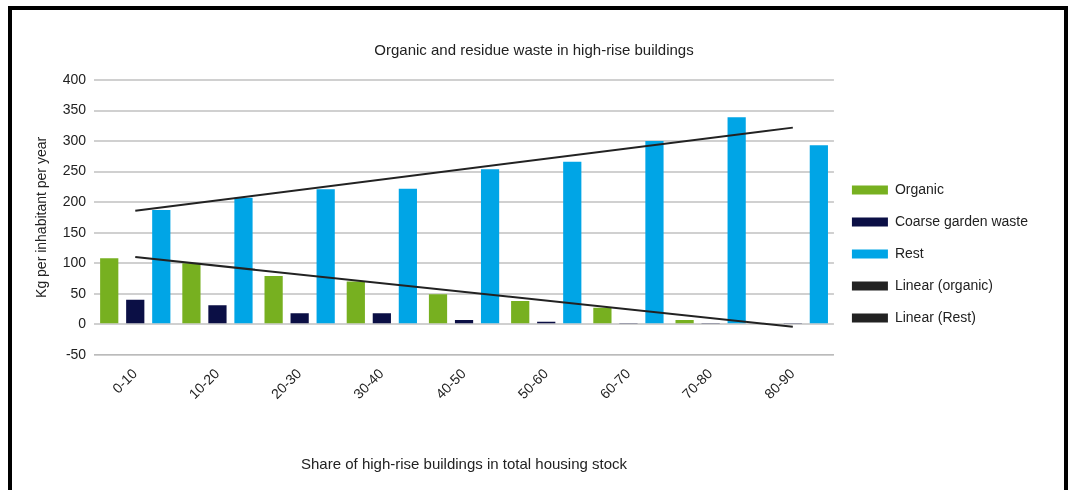 The height and width of the screenshot is (490, 1068). What do you see at coordinates (74, 78) in the screenshot?
I see `y-tick-label: 400` at bounding box center [74, 78].